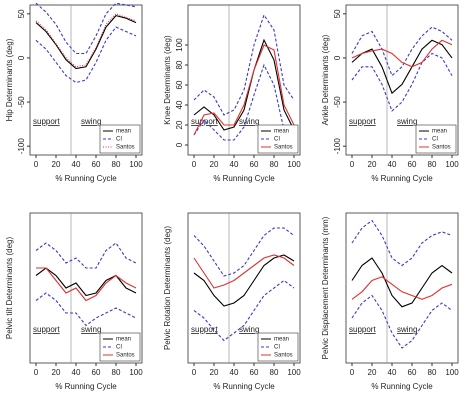 This screenshot has height=411, width=474. I want to click on y-tick-label: 20, so click(179, 124).